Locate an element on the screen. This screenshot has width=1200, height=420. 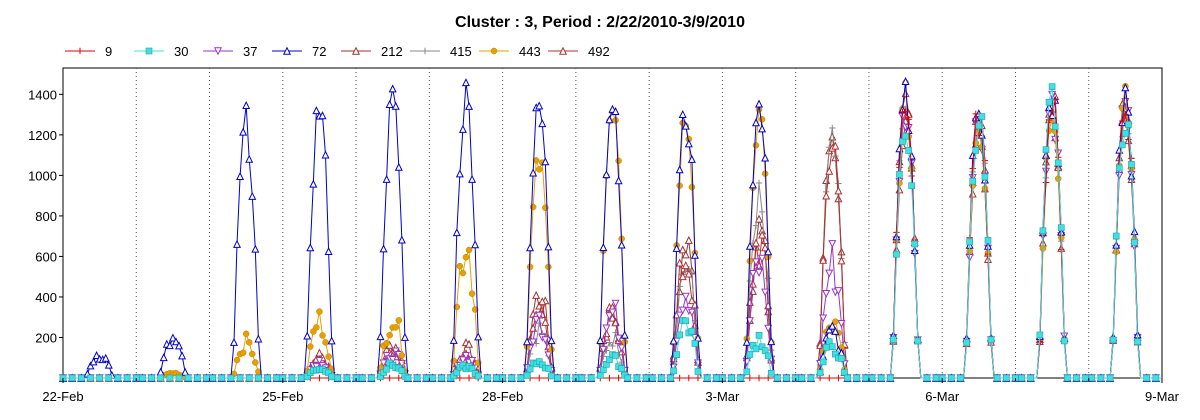
legend-label: 72 is located at coordinates (319, 51).